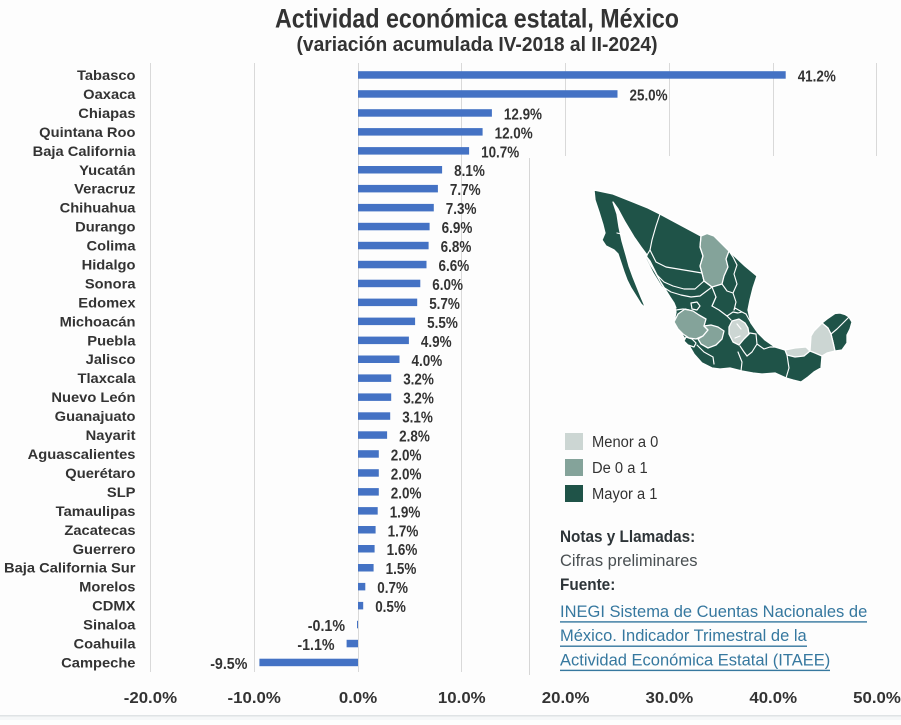  I want to click on svg-text: -10.0%, so click(254, 698).